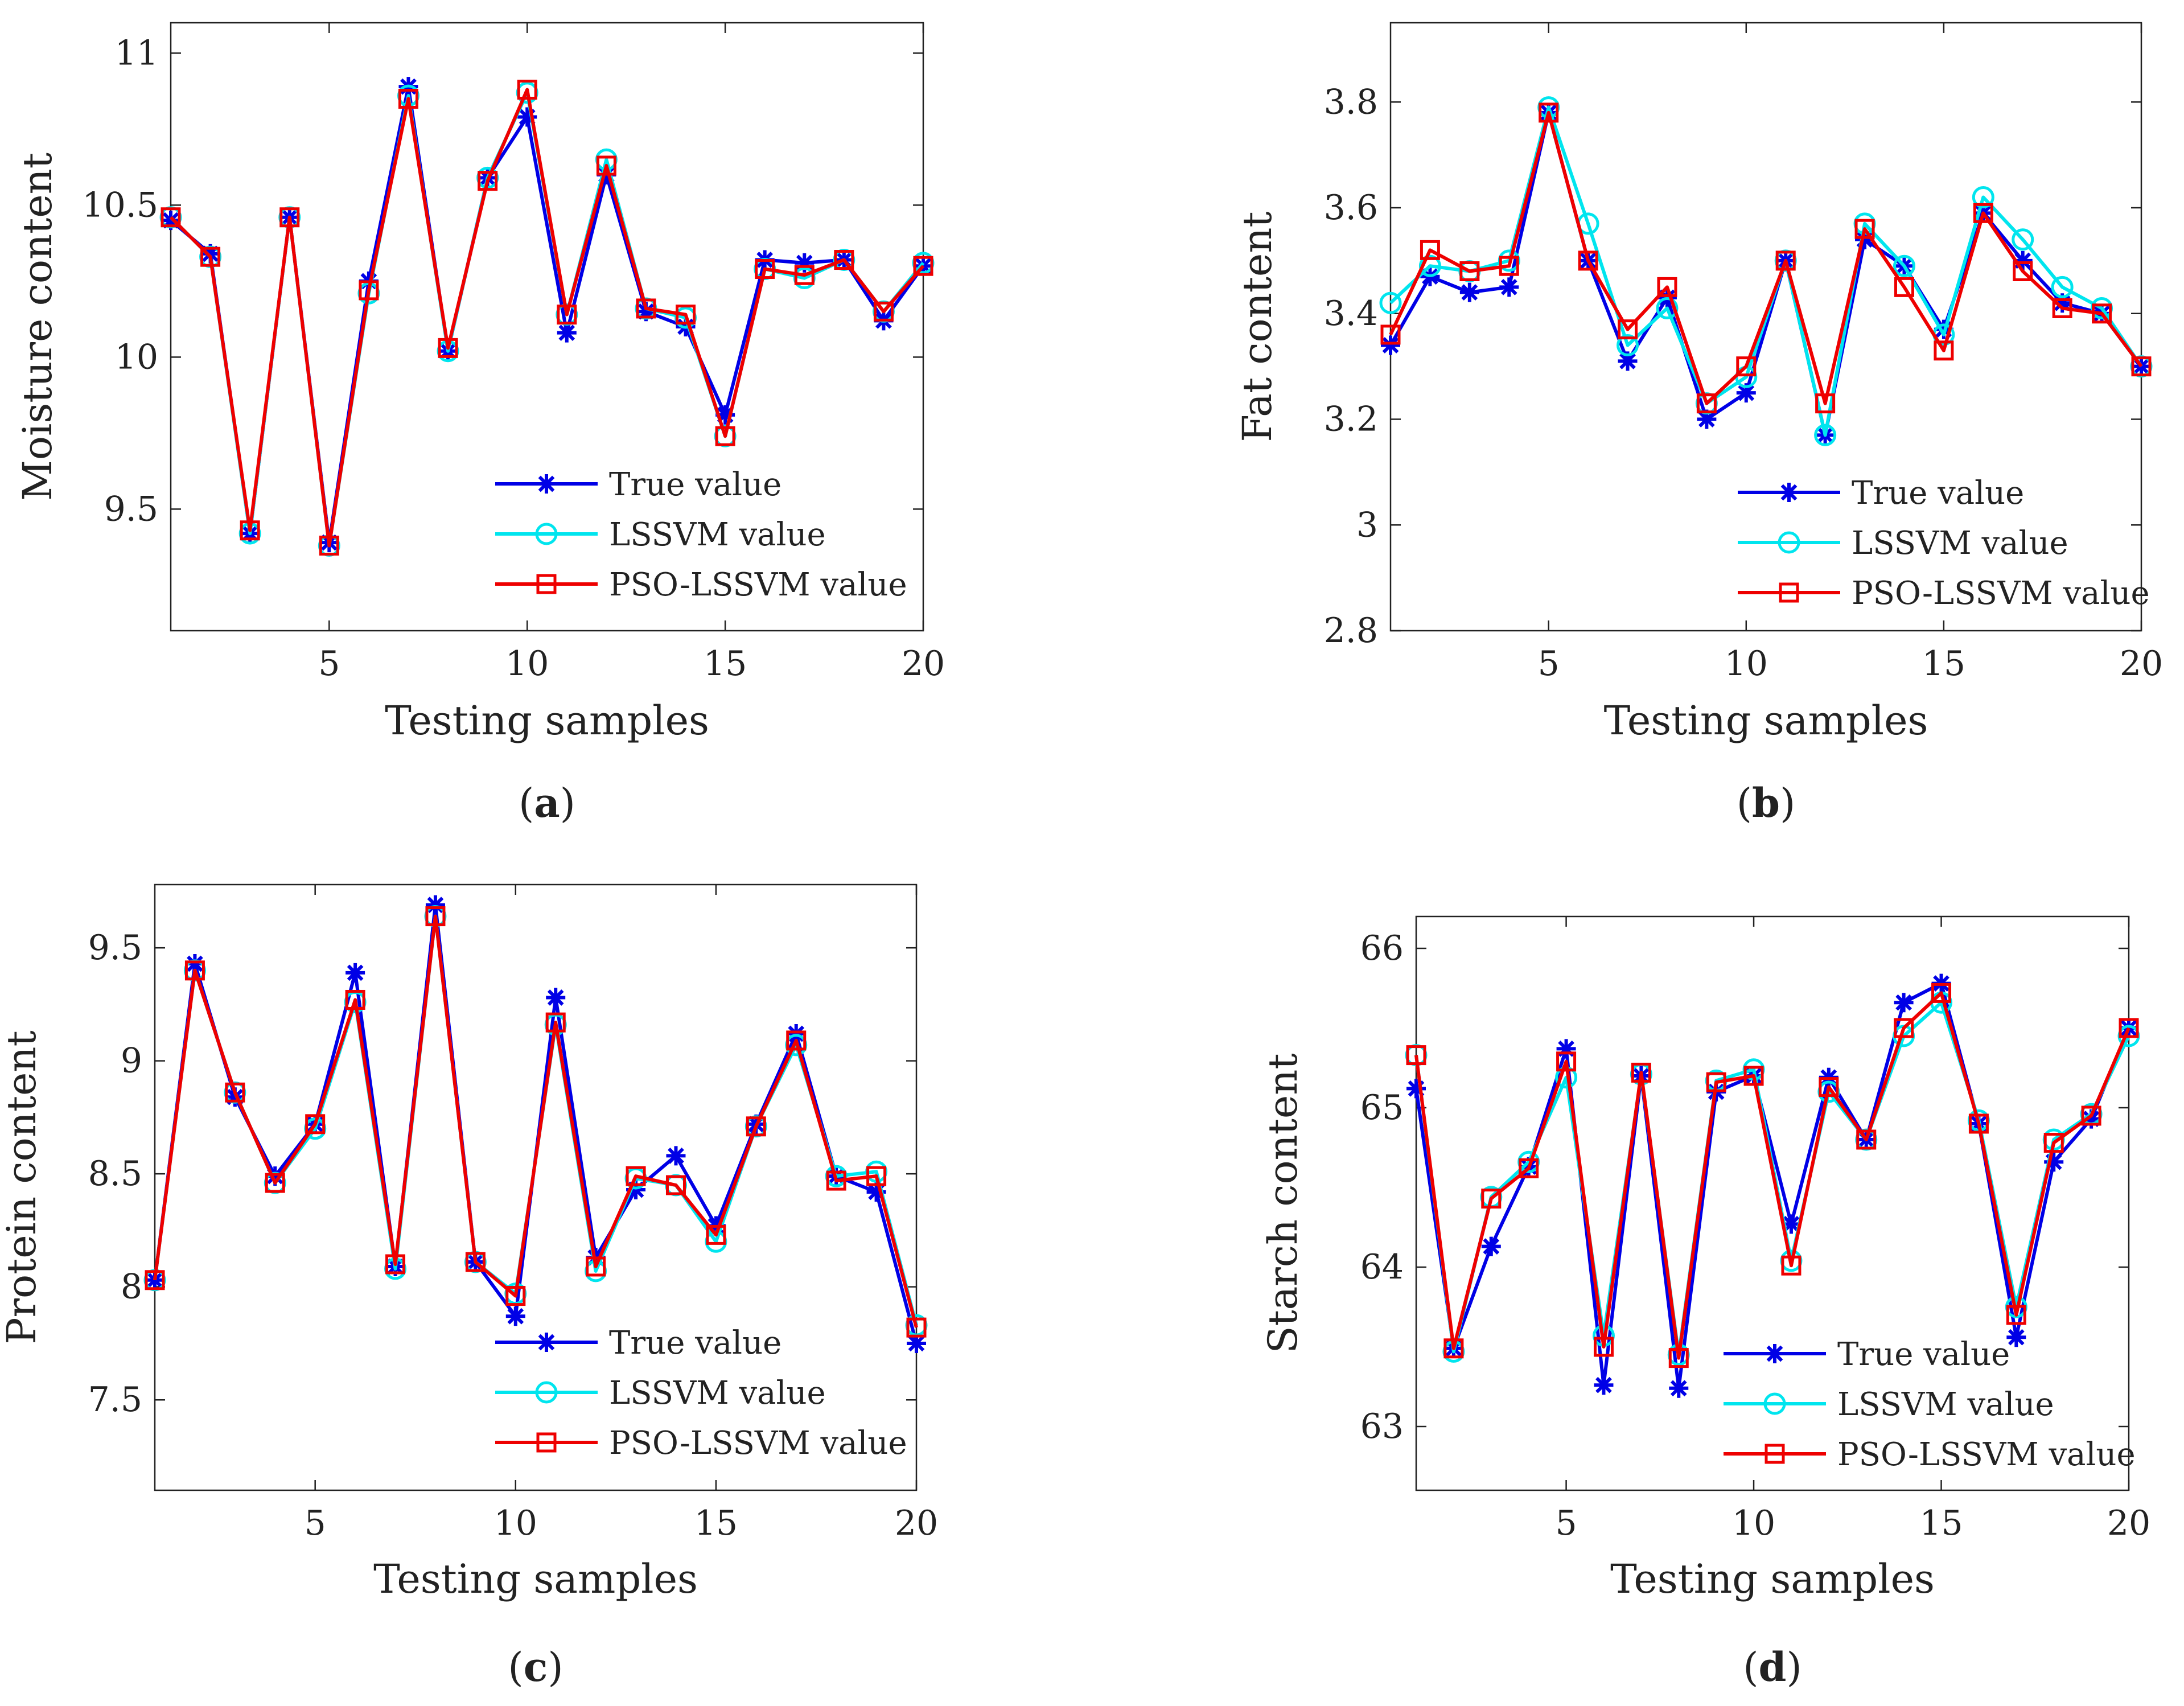  Describe the element at coordinates (1774, 1404) in the screenshot. I see `legend-marker-lssvm-value` at that location.